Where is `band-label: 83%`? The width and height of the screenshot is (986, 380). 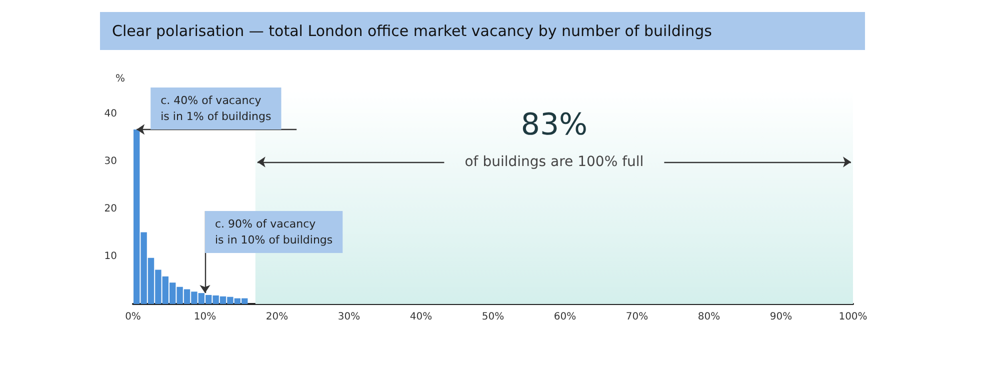 band-label: 83% is located at coordinates (554, 125).